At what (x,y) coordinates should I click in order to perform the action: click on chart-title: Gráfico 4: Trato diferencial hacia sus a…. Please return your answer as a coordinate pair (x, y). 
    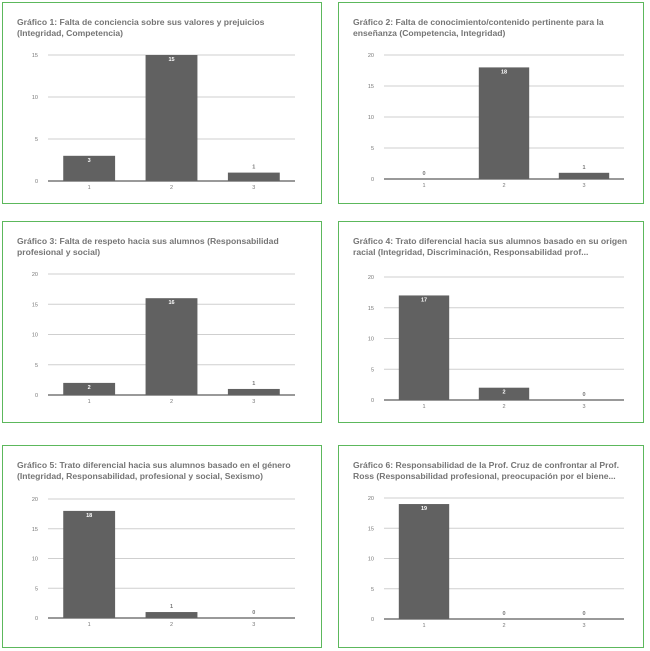
    Looking at the image, I should click on (490, 246).